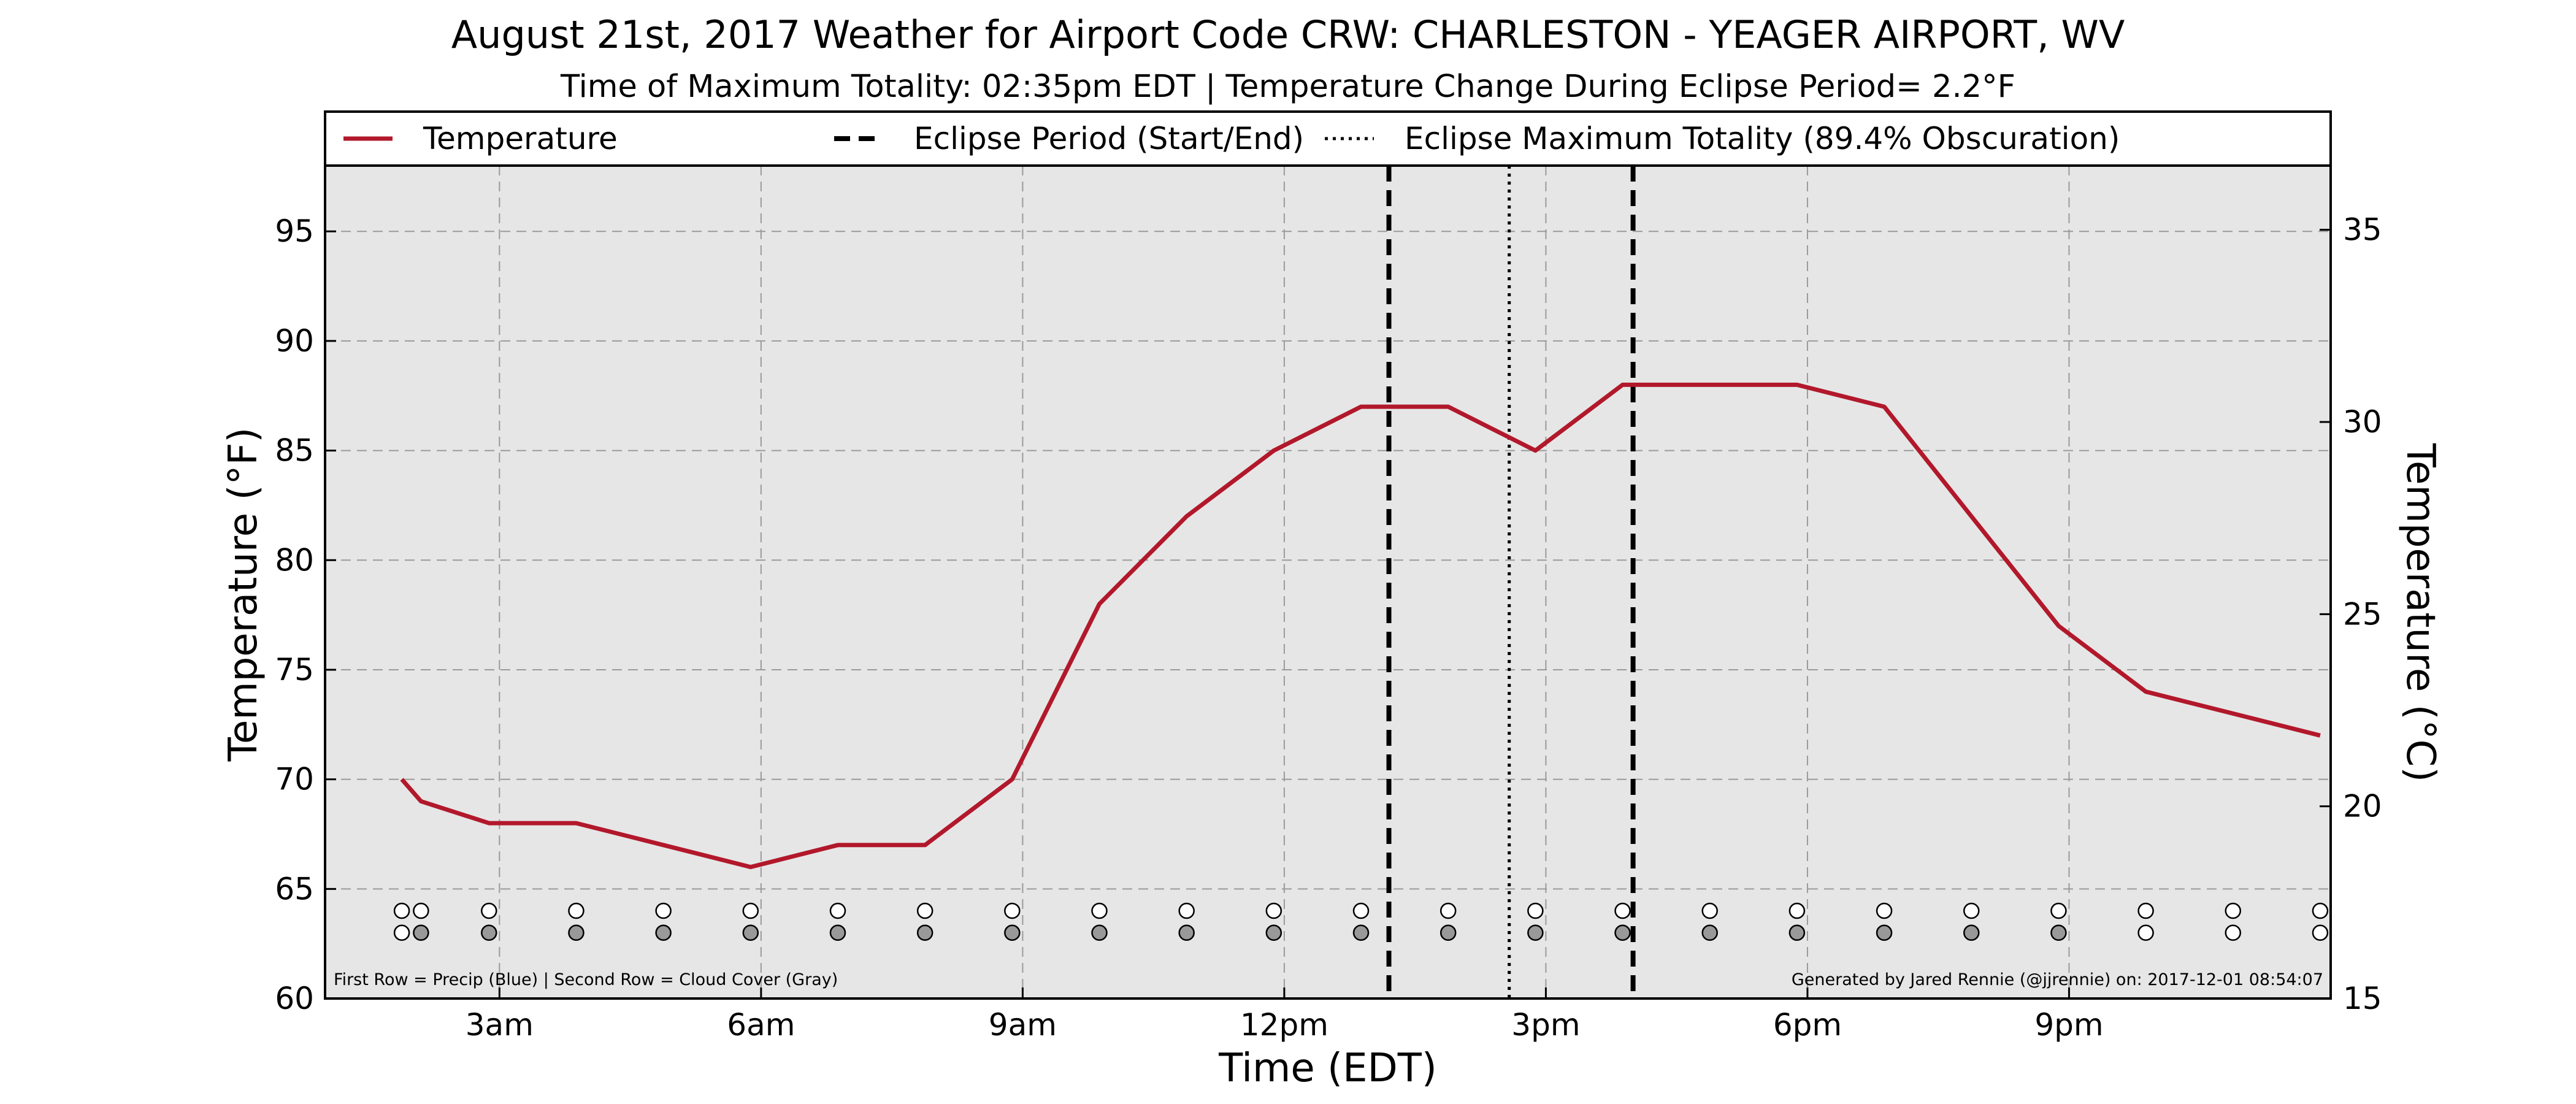 The image size is (2576, 1104). What do you see at coordinates (1109, 138) in the screenshot?
I see `legend-label: Eclipse Period (Start/End)` at bounding box center [1109, 138].